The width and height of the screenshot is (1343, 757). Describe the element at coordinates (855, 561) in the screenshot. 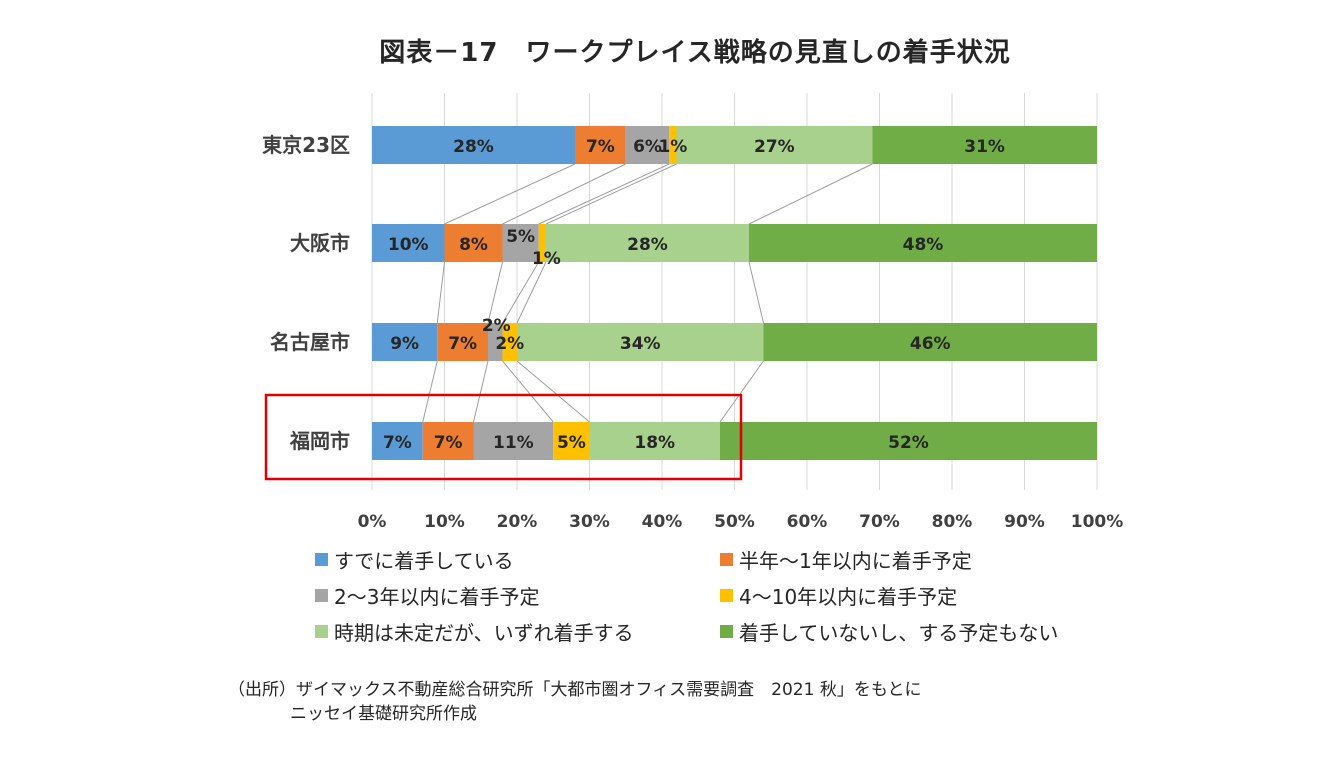

I see `legend-label: 半年～1年以内に着手予定` at that location.